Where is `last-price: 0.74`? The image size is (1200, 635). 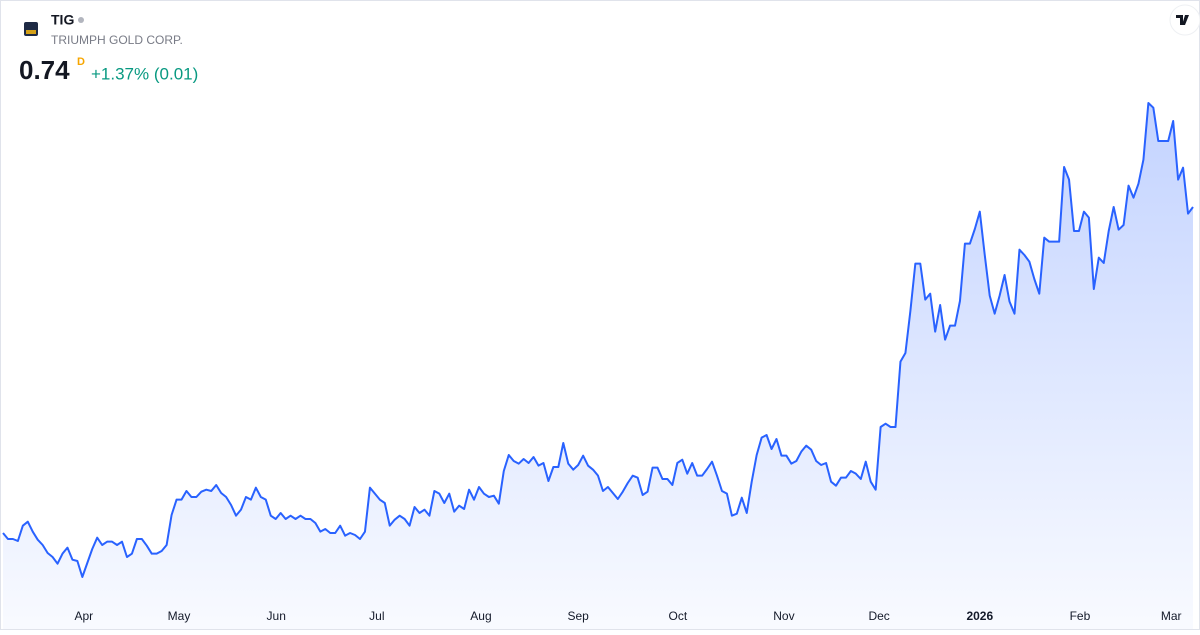 last-price: 0.74 is located at coordinates (44, 70).